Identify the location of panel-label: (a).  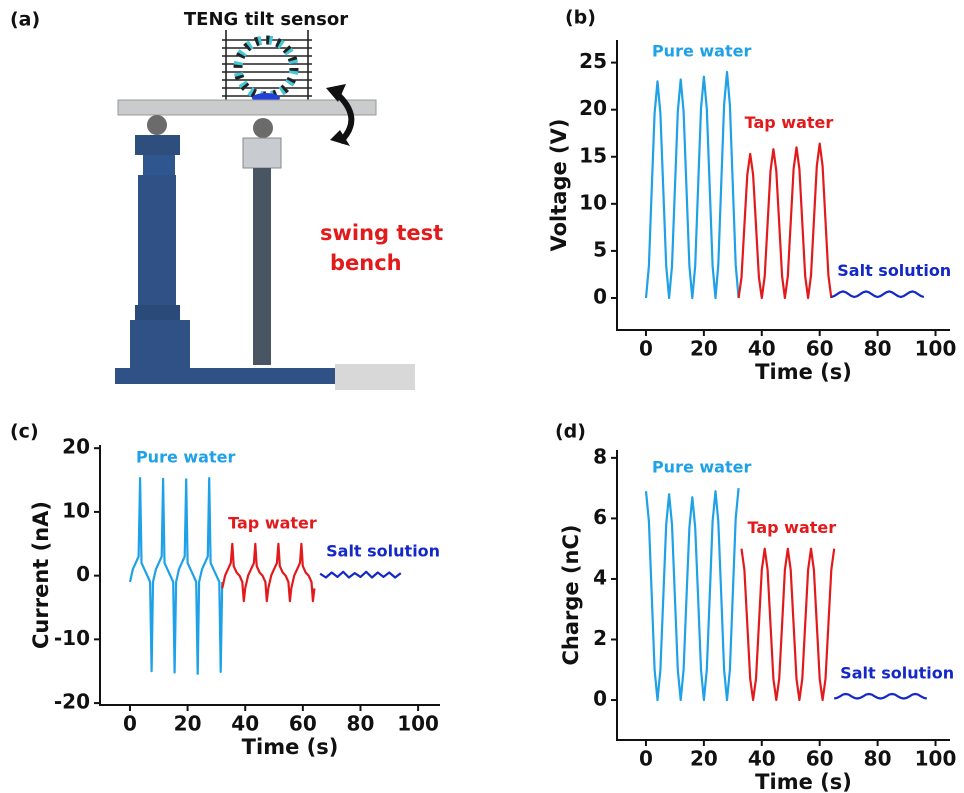
(25, 20).